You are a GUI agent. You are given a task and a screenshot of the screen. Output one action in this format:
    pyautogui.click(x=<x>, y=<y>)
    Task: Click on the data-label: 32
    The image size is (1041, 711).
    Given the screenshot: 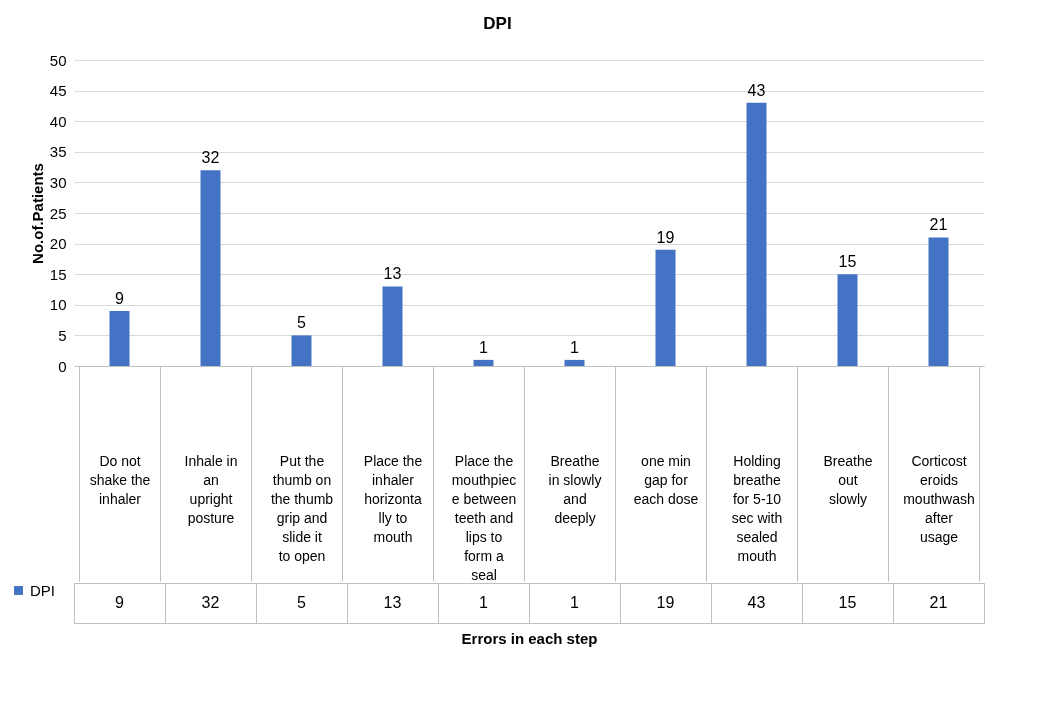 What is the action you would take?
    pyautogui.click(x=210, y=602)
    